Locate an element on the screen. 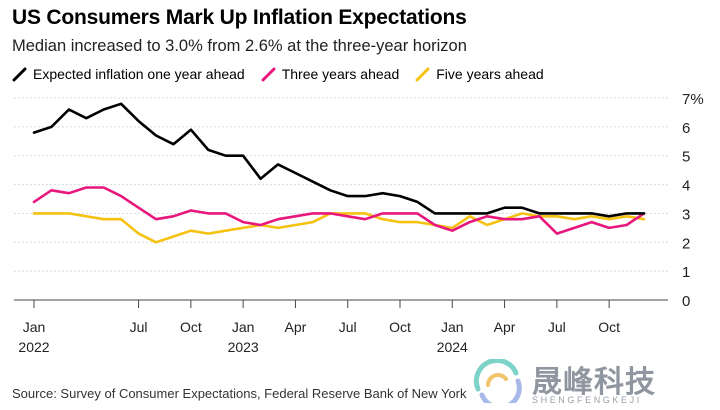 The height and width of the screenshot is (410, 720). watermark-logo-icon is located at coordinates (497, 381).